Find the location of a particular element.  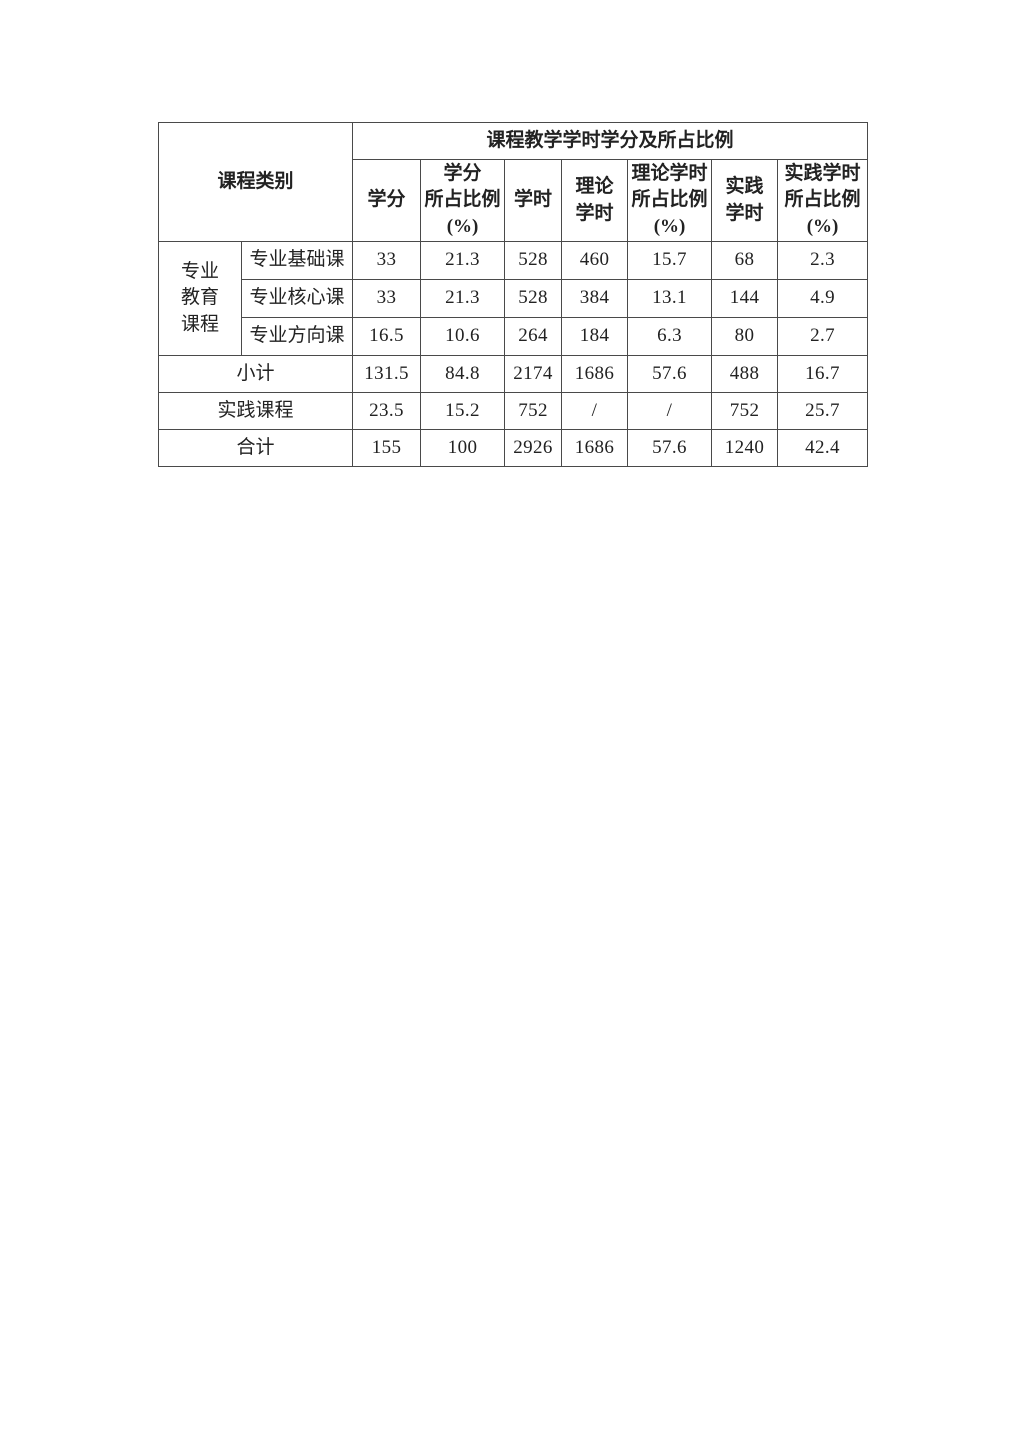

cell-total-theory-hours: 1686 is located at coordinates (595, 448).